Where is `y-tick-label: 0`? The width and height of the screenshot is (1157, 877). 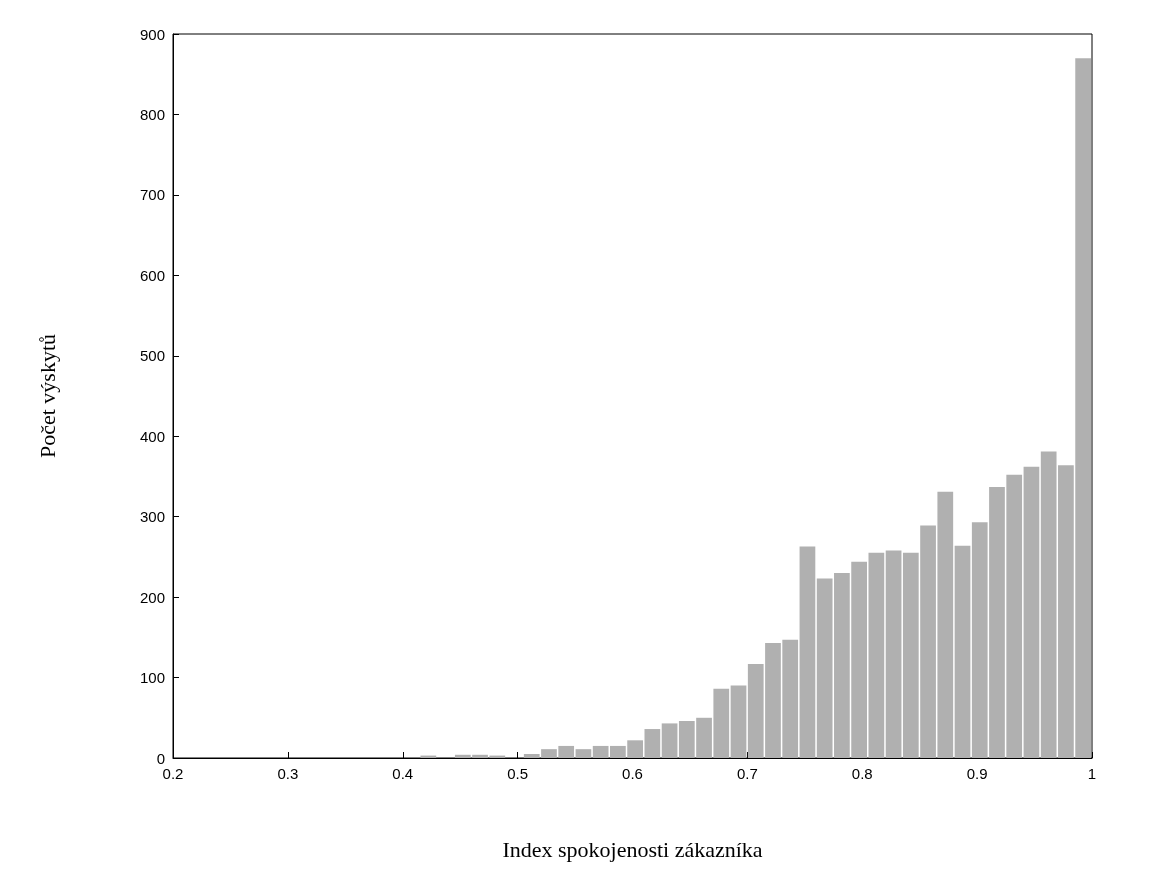 y-tick-label: 0 is located at coordinates (160, 758).